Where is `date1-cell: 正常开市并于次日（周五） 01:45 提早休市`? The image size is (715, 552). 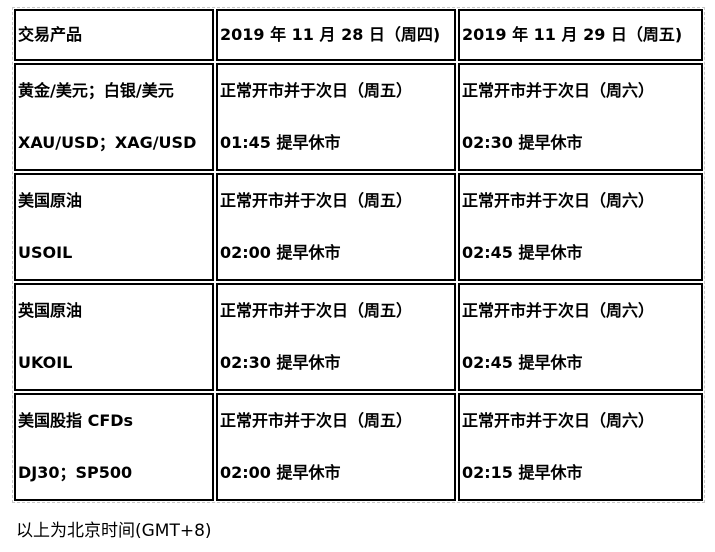
date1-cell: 正常开市并于次日（周五） 01:45 提早休市 is located at coordinates (336, 117).